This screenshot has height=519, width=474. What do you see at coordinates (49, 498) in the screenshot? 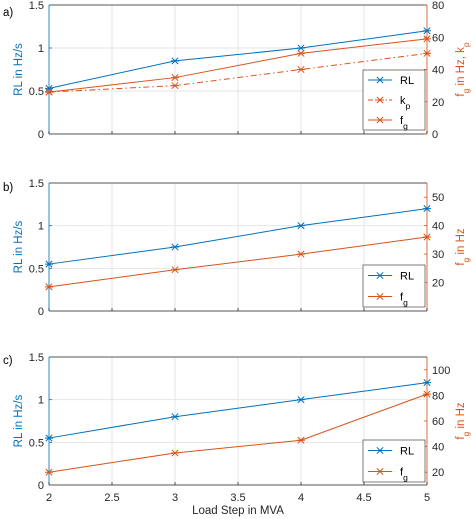
I see `x-tick-label: 2` at bounding box center [49, 498].